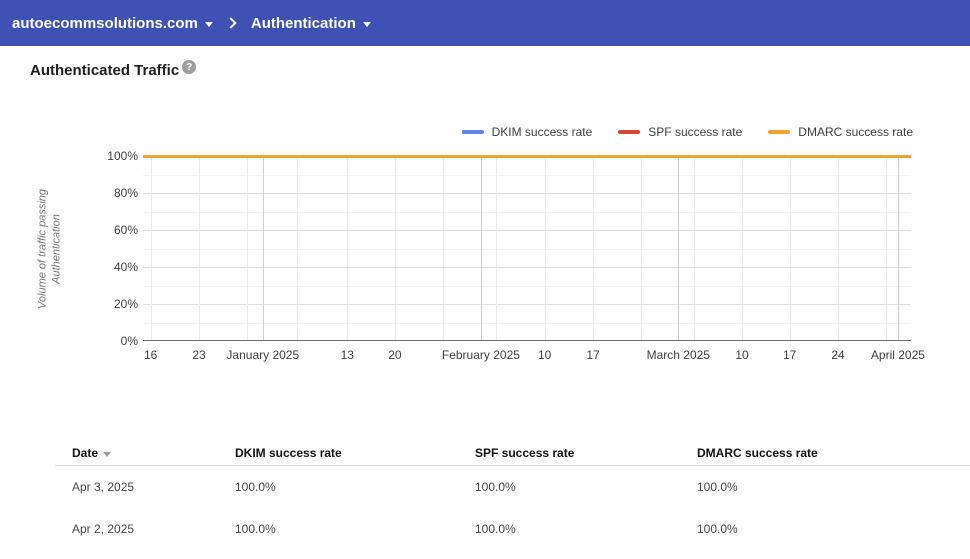 The height and width of the screenshot is (559, 970). What do you see at coordinates (480, 355) in the screenshot?
I see `x-tick-label: February 2025` at bounding box center [480, 355].